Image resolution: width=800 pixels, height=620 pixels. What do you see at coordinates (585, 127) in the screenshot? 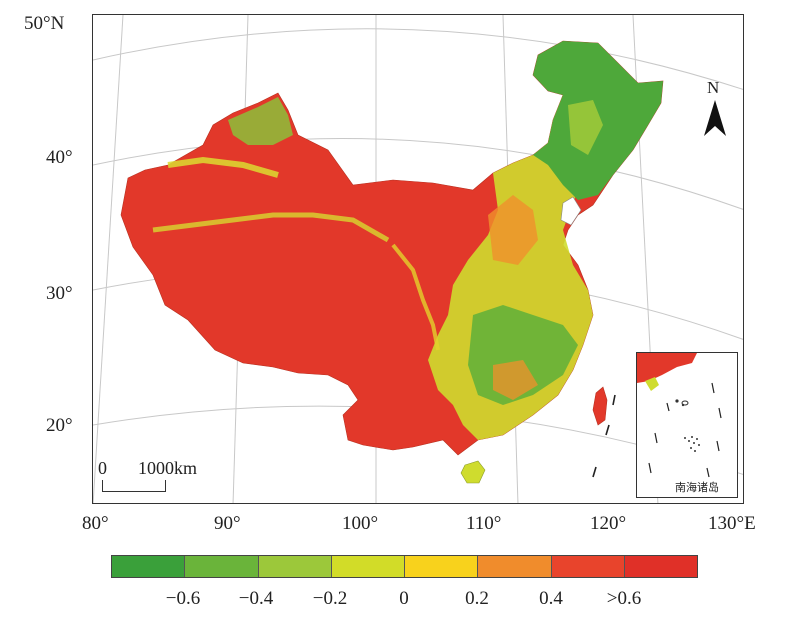
I see `northeast-light-patches` at bounding box center [585, 127].